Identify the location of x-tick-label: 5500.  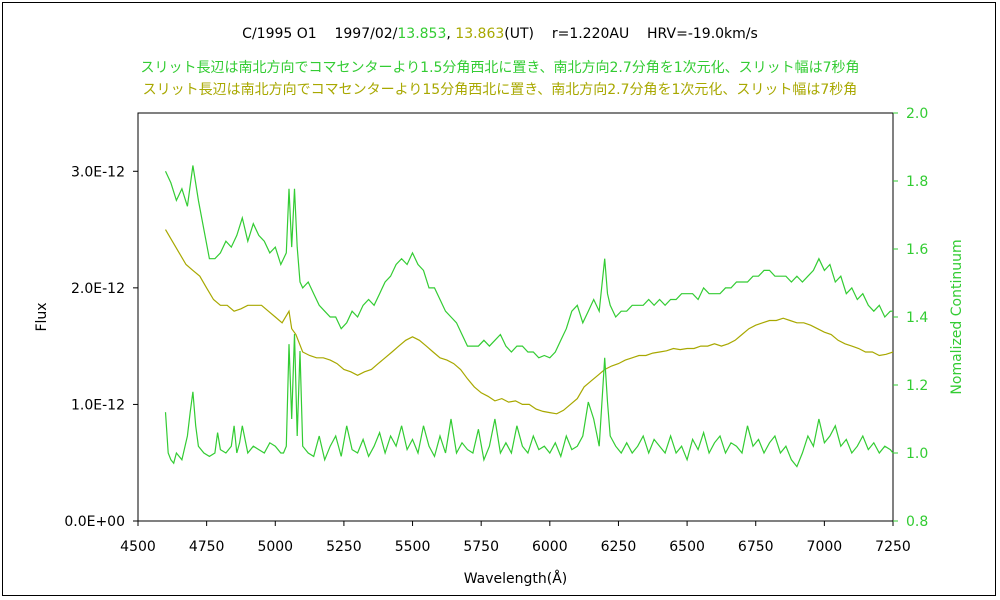
(413, 547).